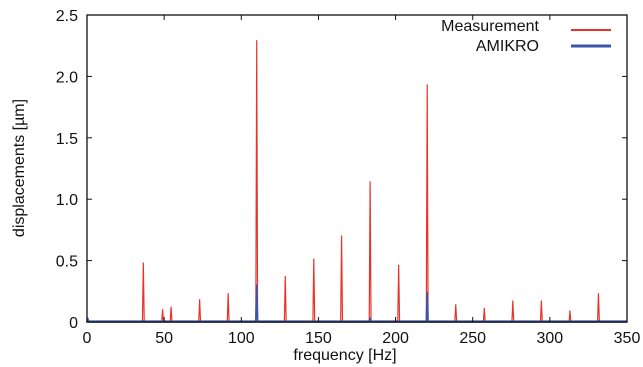 The image size is (643, 367). I want to click on series-line-amikro, so click(356, 303).